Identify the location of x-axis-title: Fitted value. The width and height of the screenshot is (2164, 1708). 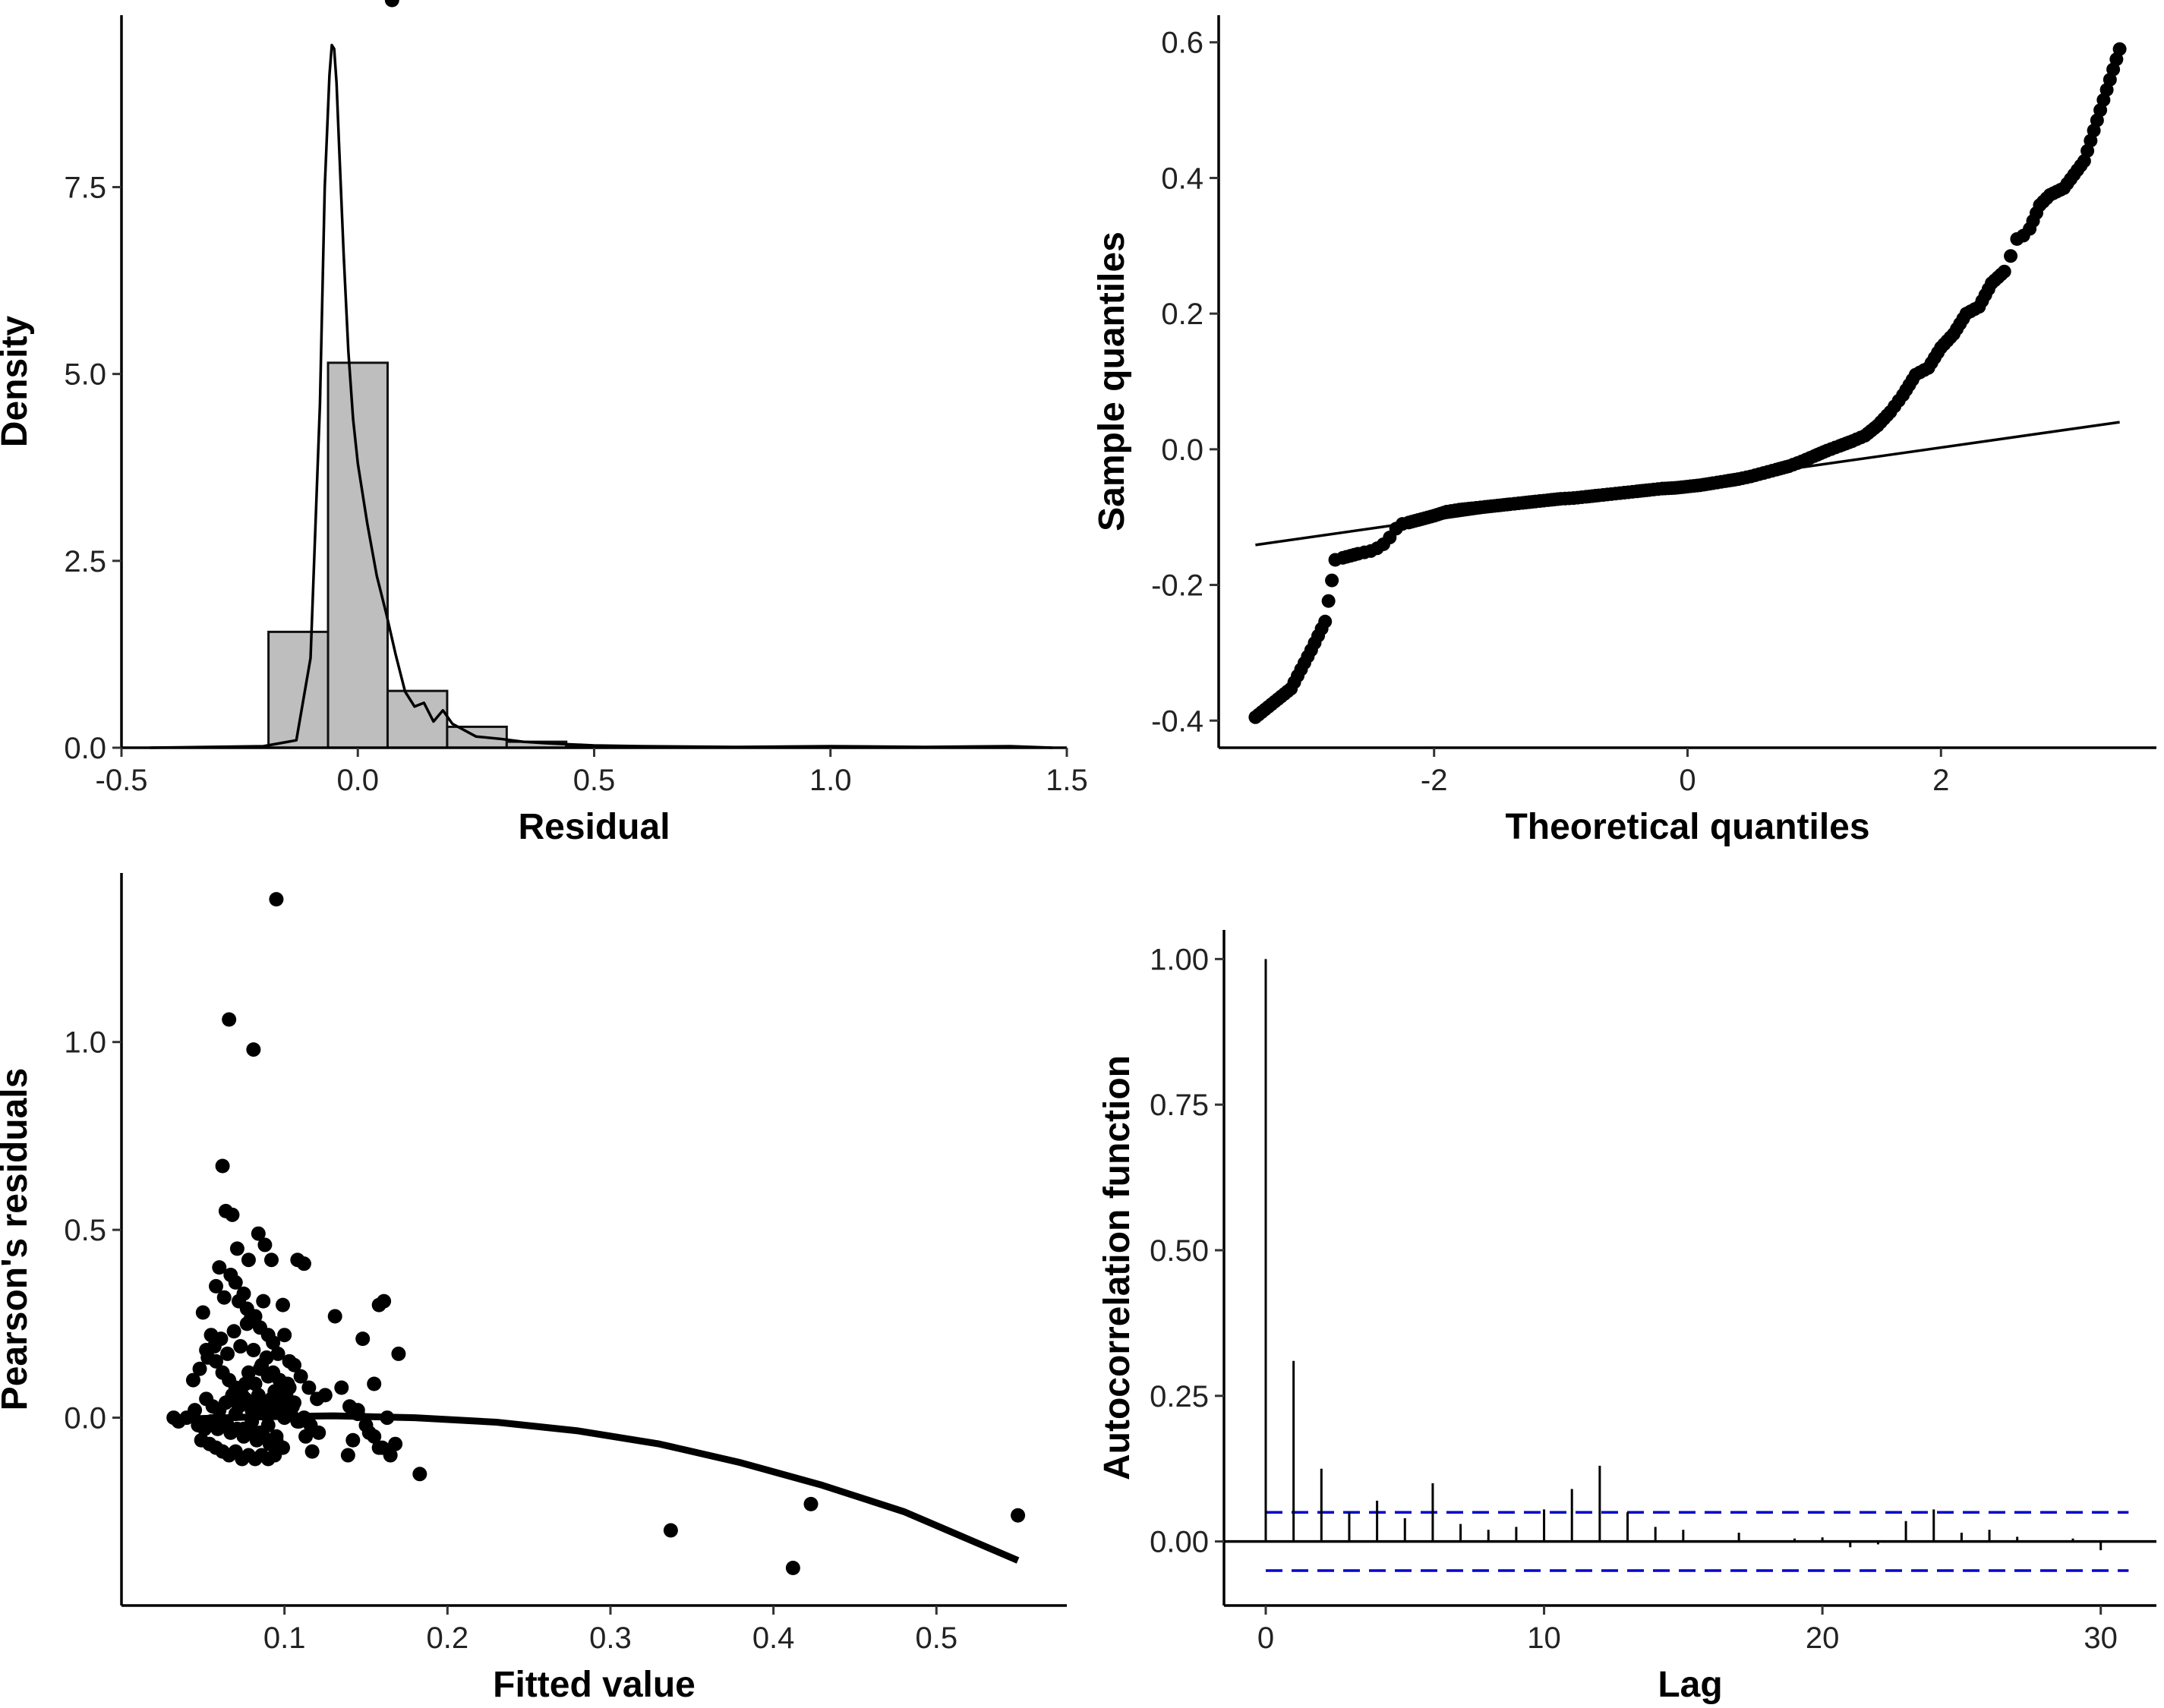
(594, 1685).